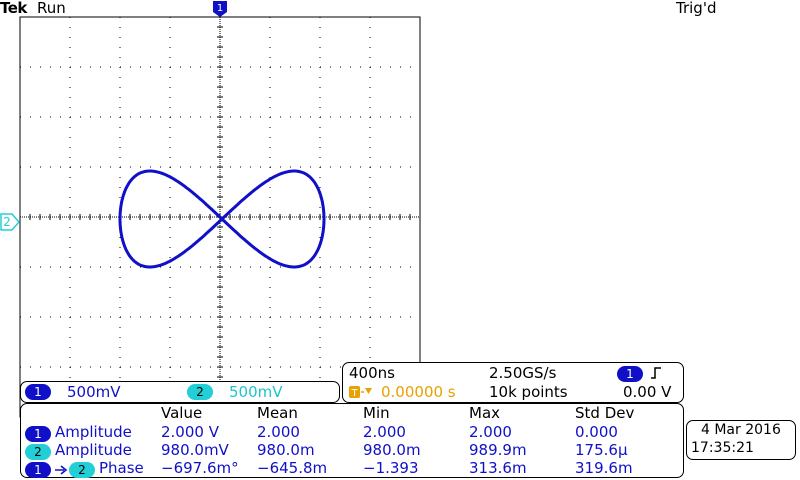 The width and height of the screenshot is (800, 480). Describe the element at coordinates (485, 413) in the screenshot. I see `col-header-max: Max` at that location.